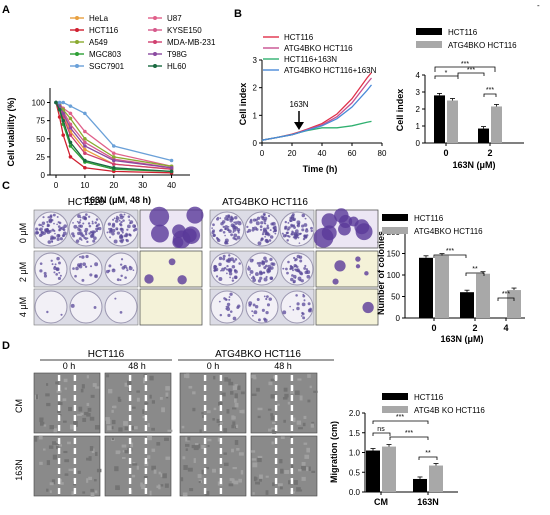 This screenshot has width=550, height=515. What do you see at coordinates (347, 269) in the screenshot?
I see `colony-zoom-image` at bounding box center [347, 269].